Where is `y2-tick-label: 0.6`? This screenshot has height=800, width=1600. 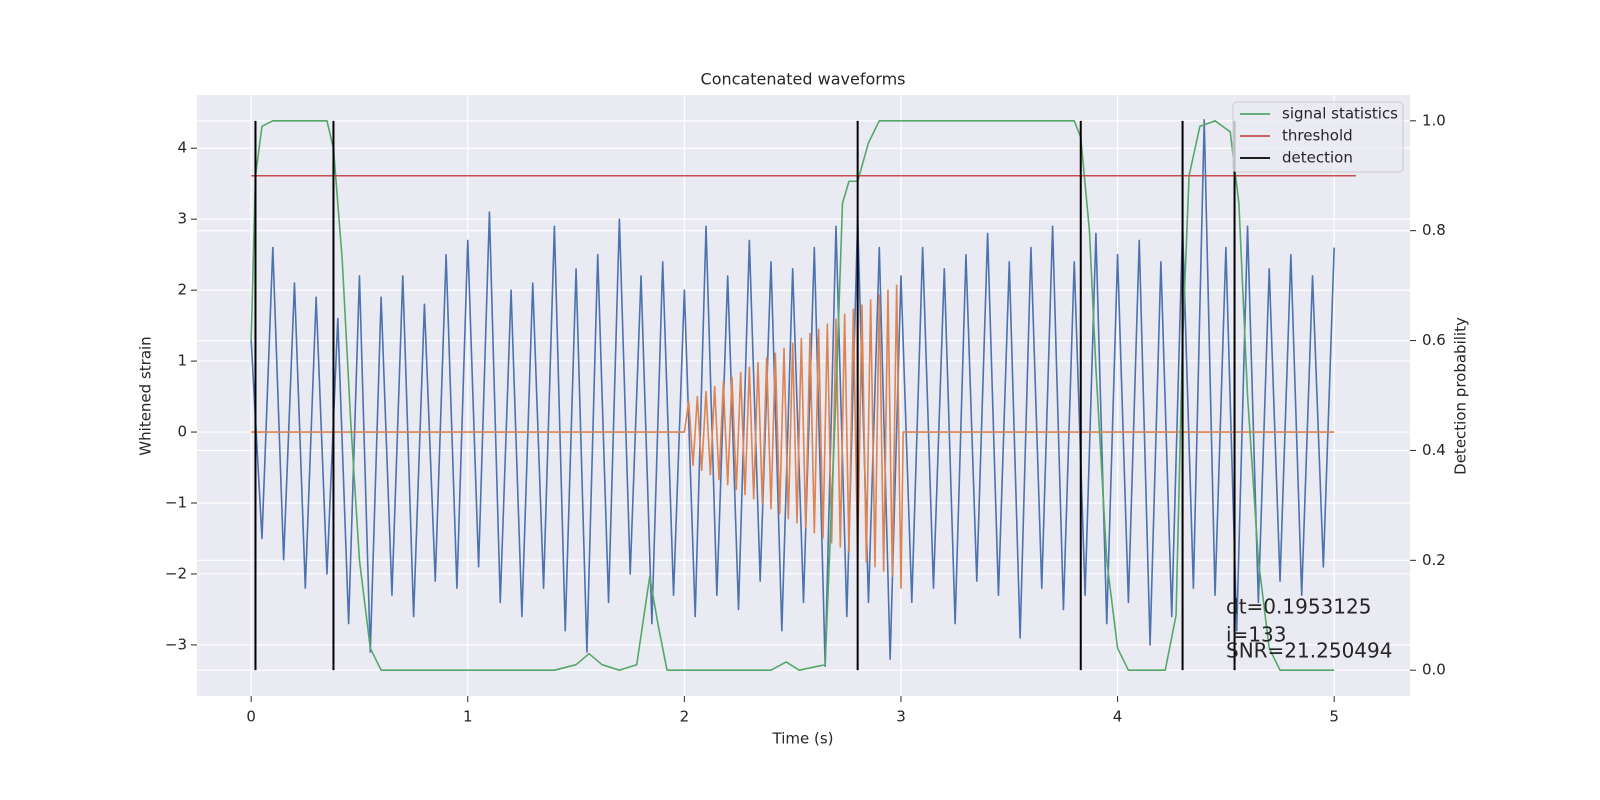 y2-tick-label: 0.6 is located at coordinates (1434, 340).